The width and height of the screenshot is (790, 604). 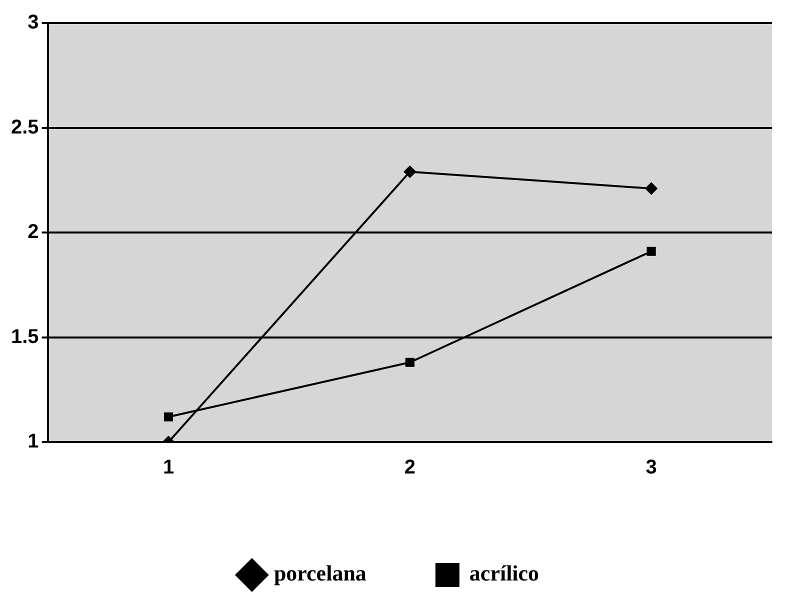 I want to click on legend-label: acrílico, so click(x=504, y=573).